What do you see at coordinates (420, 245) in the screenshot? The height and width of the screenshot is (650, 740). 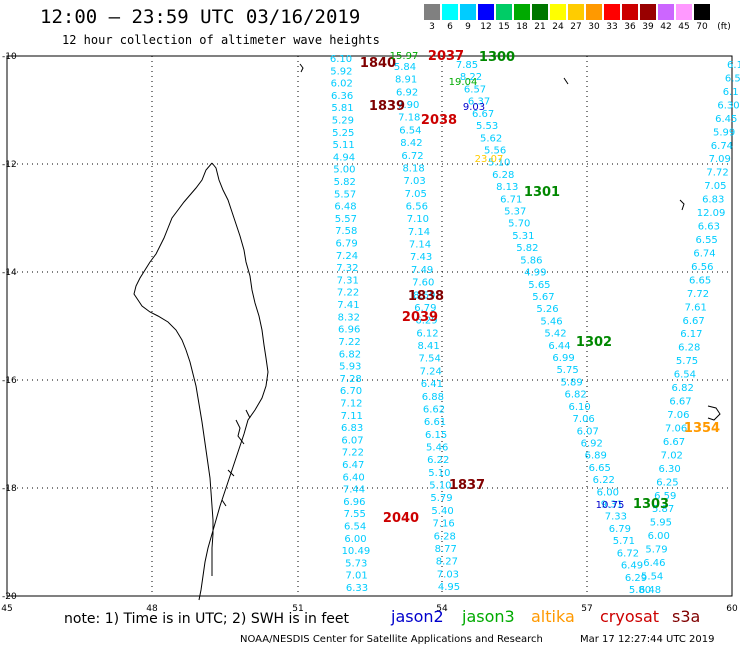 I see `swh-label: 7.14` at bounding box center [420, 245].